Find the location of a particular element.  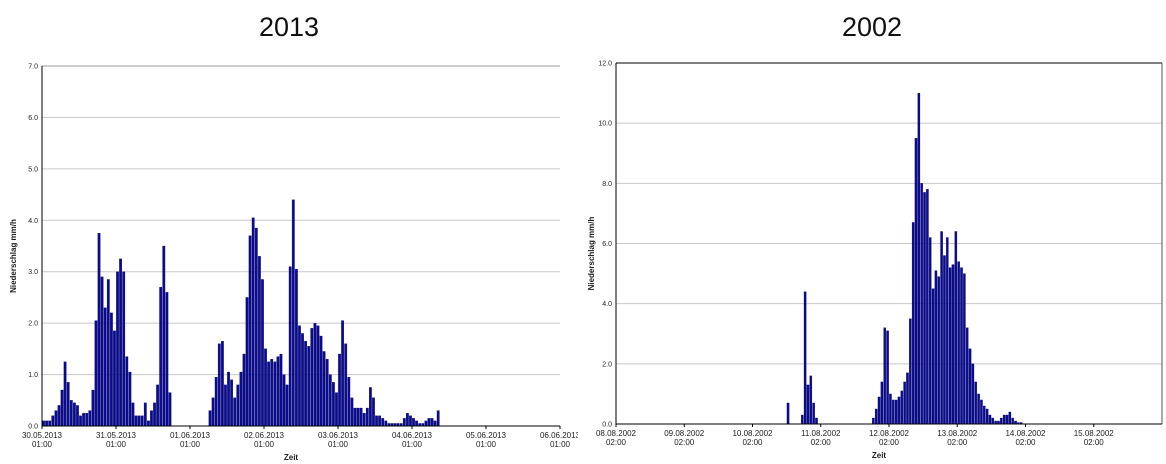

x-tick-label-date: 05.06.2013 is located at coordinates (486, 435).